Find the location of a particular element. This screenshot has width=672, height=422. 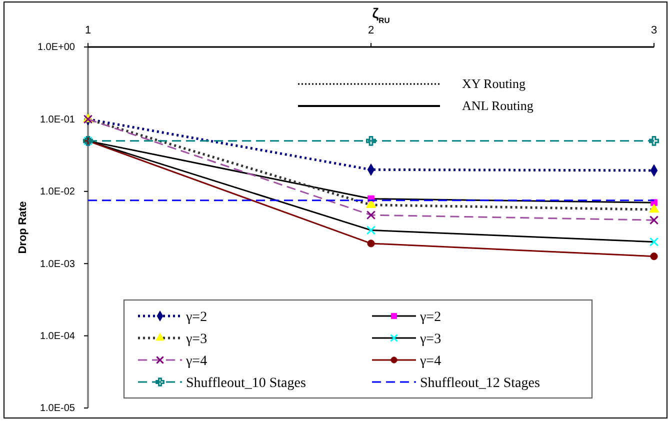

y-tick-label: 1.0E-01 is located at coordinates (58, 120).